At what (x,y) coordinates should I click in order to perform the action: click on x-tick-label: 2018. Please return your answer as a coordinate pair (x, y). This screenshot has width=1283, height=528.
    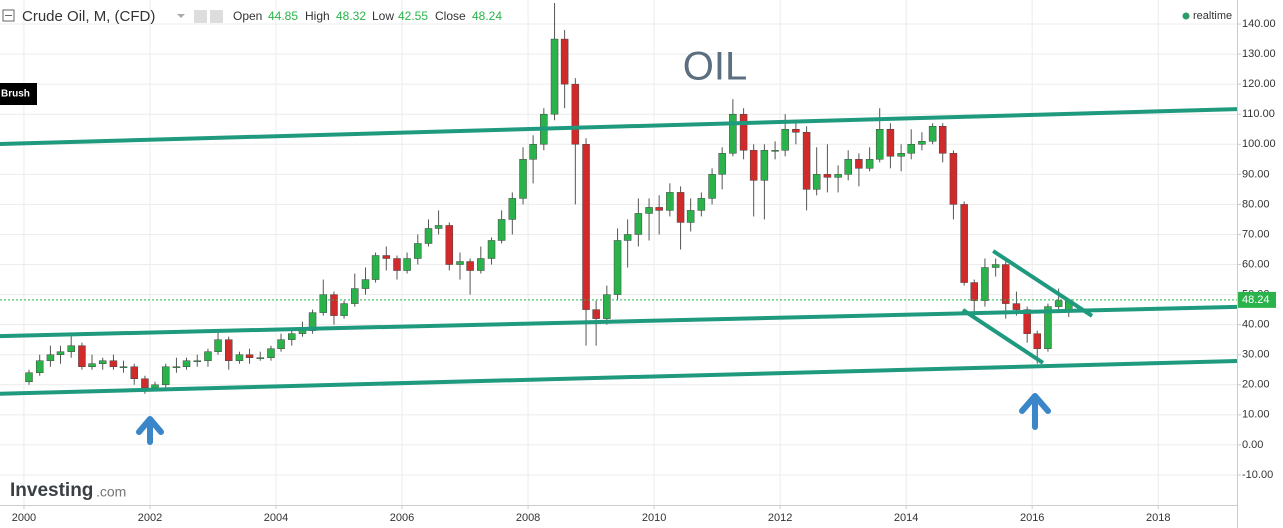
    Looking at the image, I should click on (1158, 518).